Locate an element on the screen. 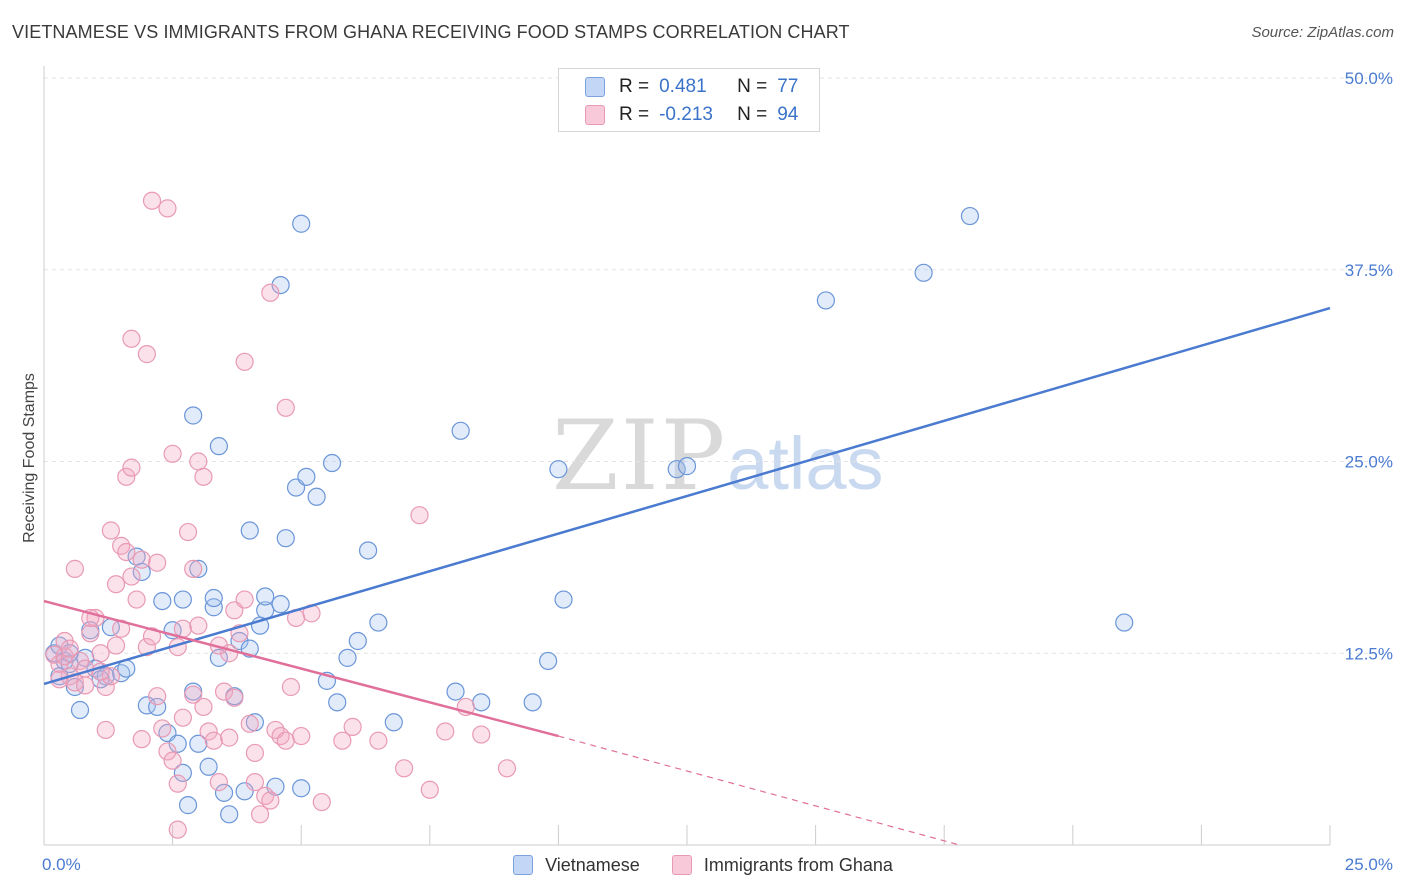  y-tick-label: 37.5% is located at coordinates (1369, 270).